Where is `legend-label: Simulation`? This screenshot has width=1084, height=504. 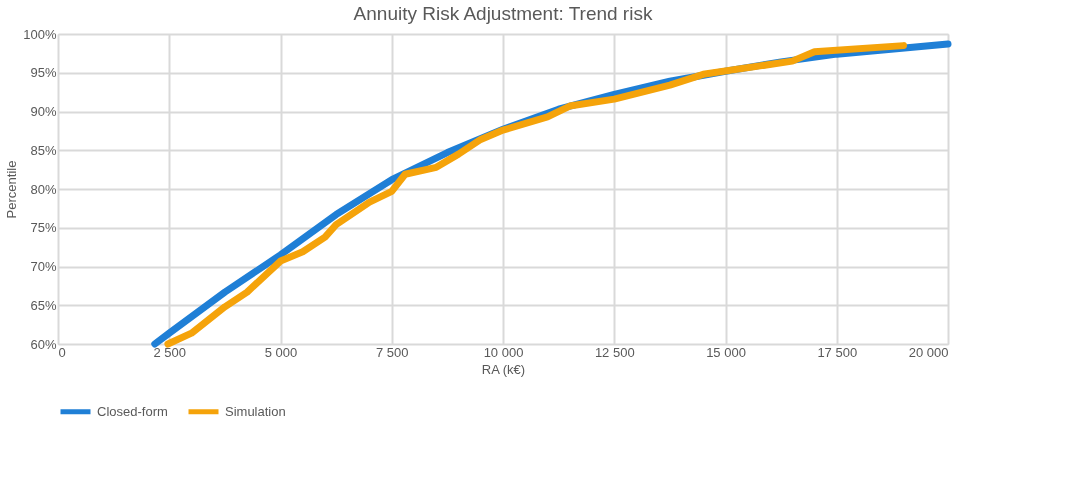
legend-label: Simulation is located at coordinates (255, 411).